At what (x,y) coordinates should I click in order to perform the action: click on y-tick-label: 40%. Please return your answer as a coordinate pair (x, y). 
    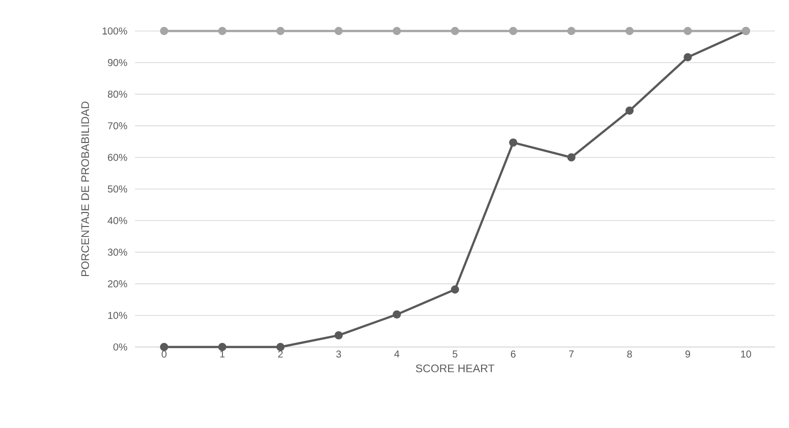
    Looking at the image, I should click on (118, 220).